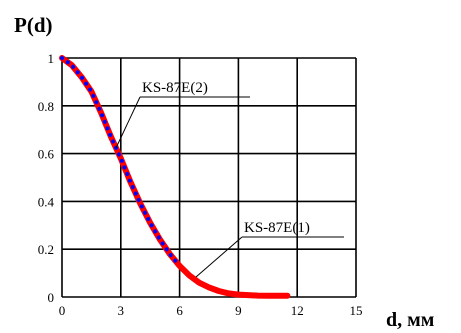  What do you see at coordinates (62, 310) in the screenshot?
I see `x-tick-label: 0` at bounding box center [62, 310].